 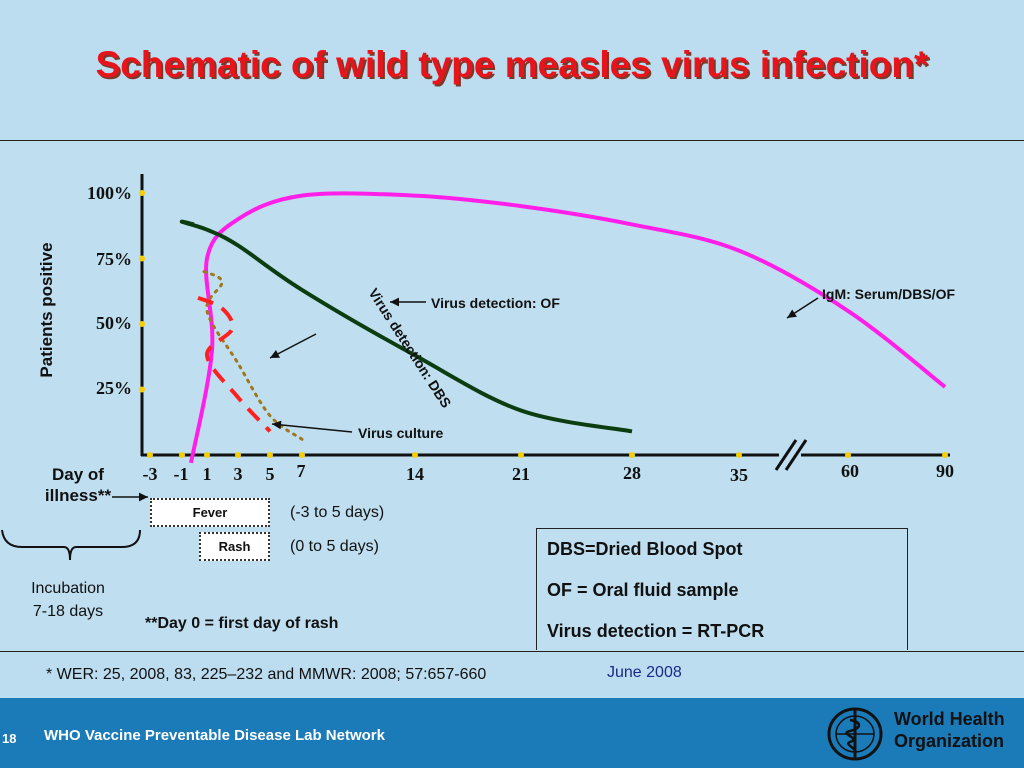 What do you see at coordinates (68, 600) in the screenshot?
I see `incubation-label: Incubation 7-18 days` at bounding box center [68, 600].